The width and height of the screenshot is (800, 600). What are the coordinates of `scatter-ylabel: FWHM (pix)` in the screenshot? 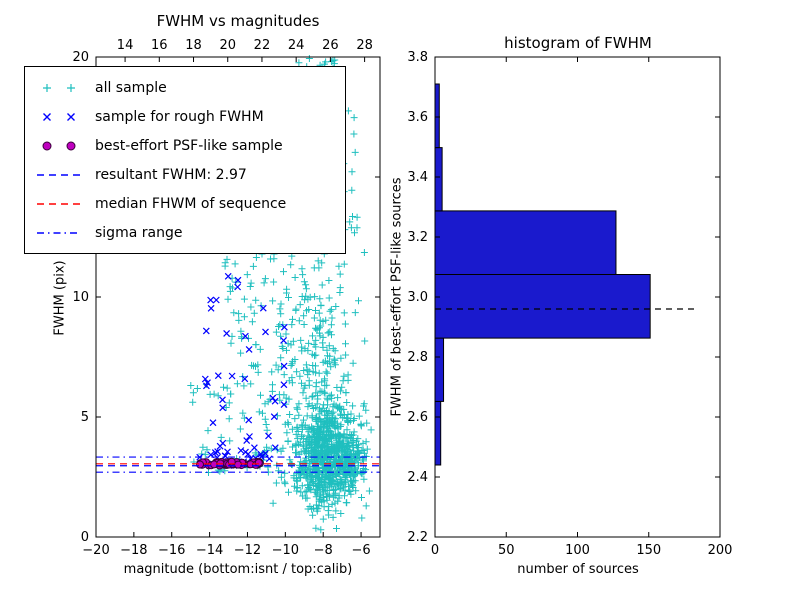 It's located at (60, 298).